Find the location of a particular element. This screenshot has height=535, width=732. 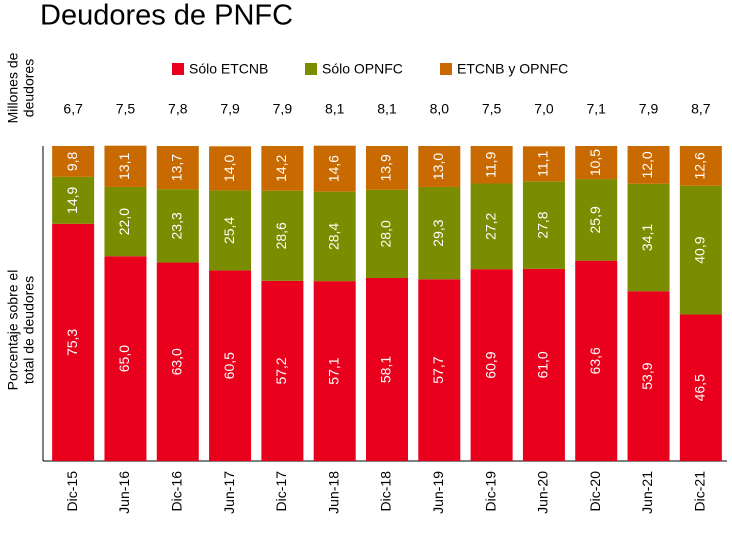

data-label: 58,1 is located at coordinates (386, 369).